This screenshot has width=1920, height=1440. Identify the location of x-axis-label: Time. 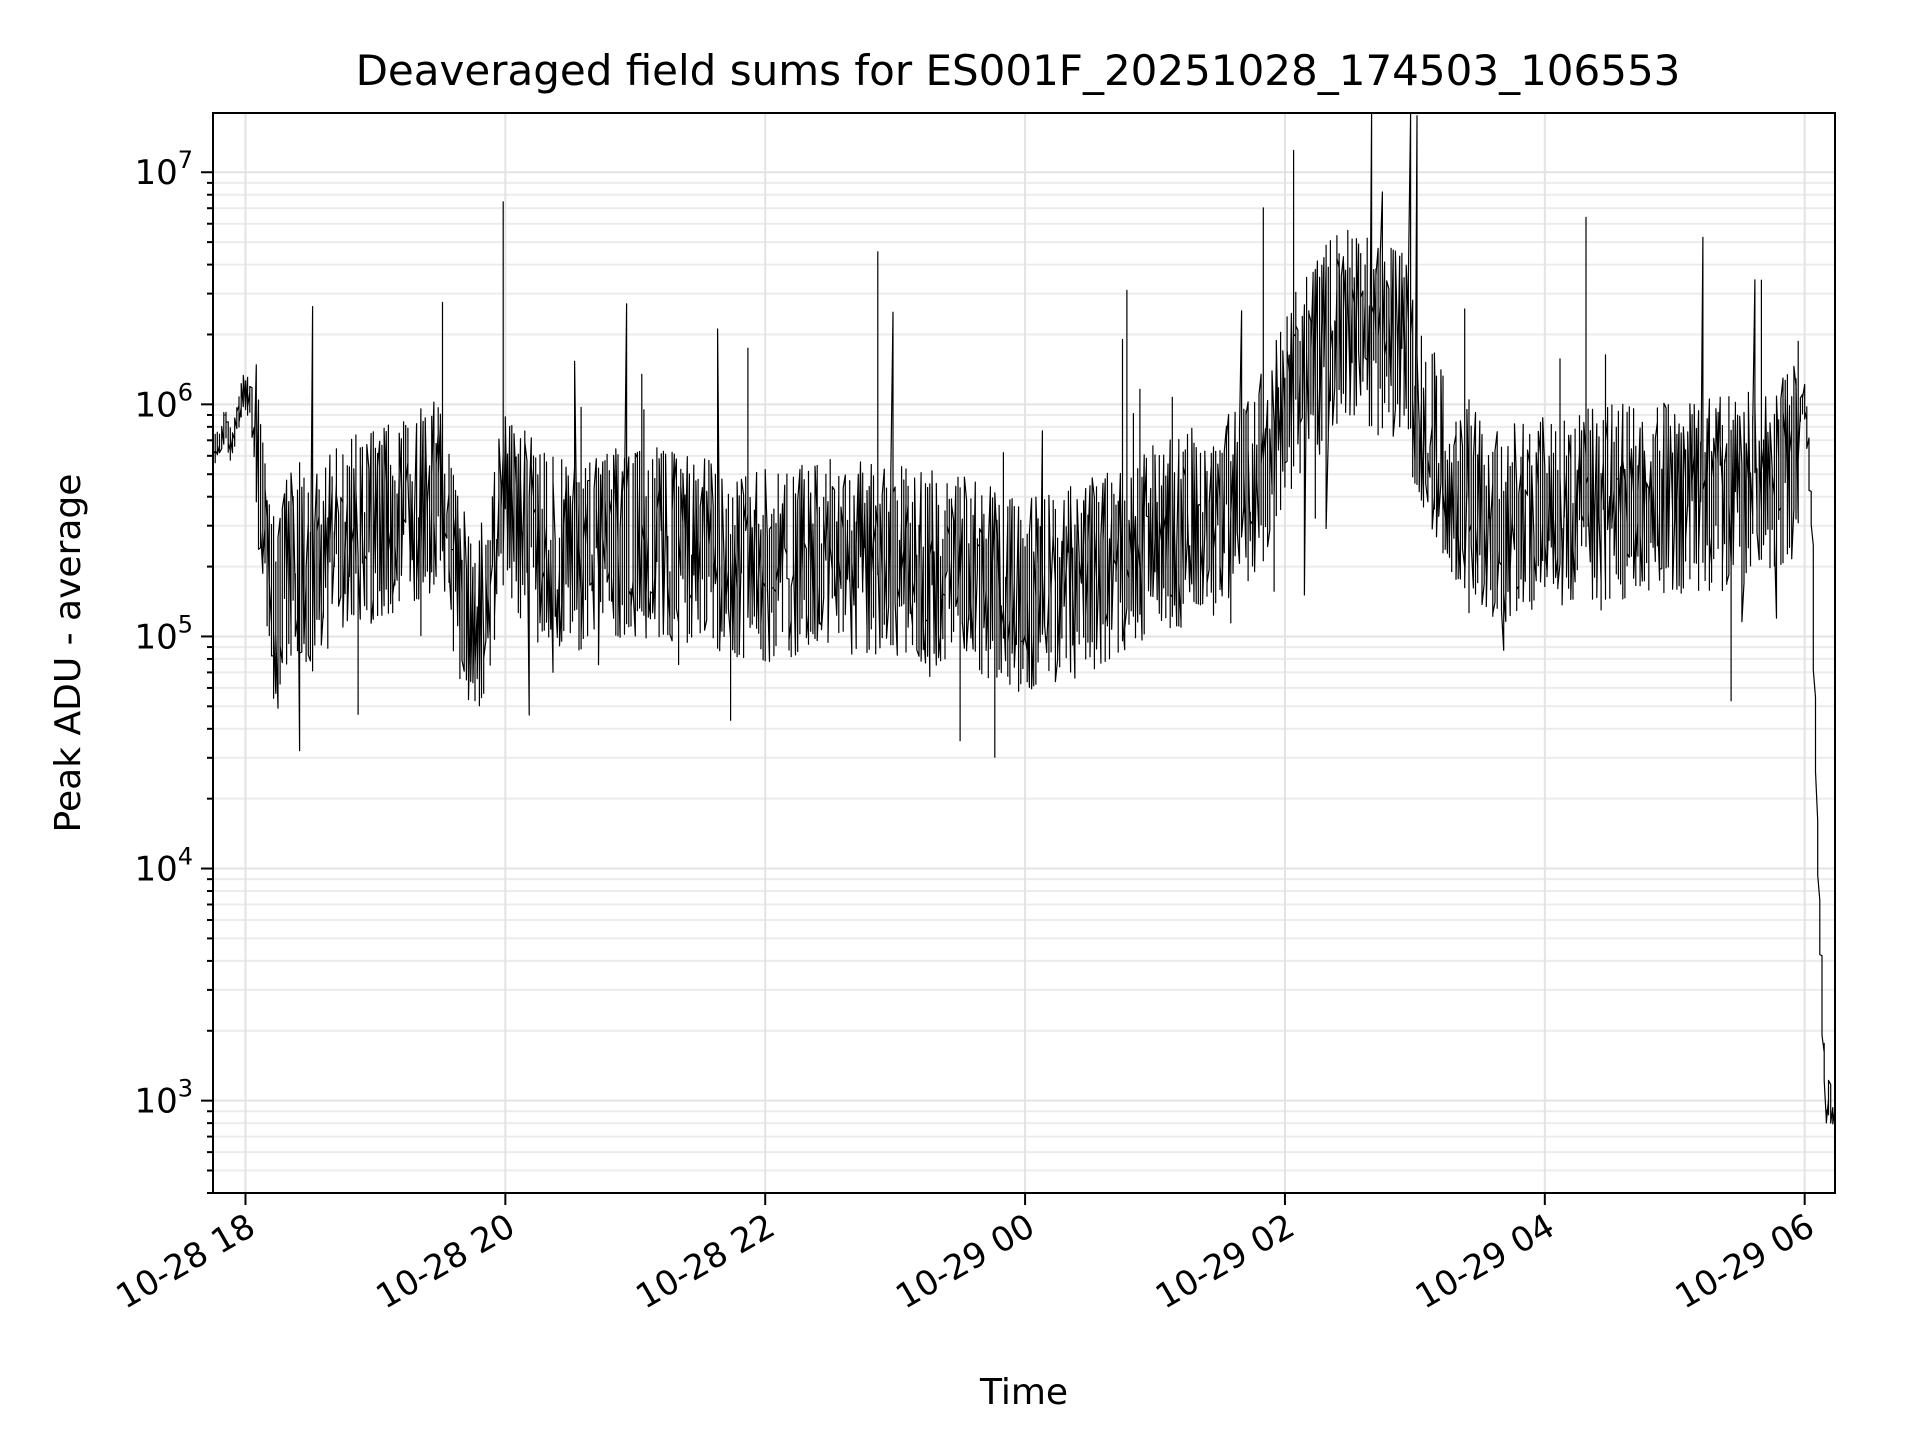
(1023, 1392).